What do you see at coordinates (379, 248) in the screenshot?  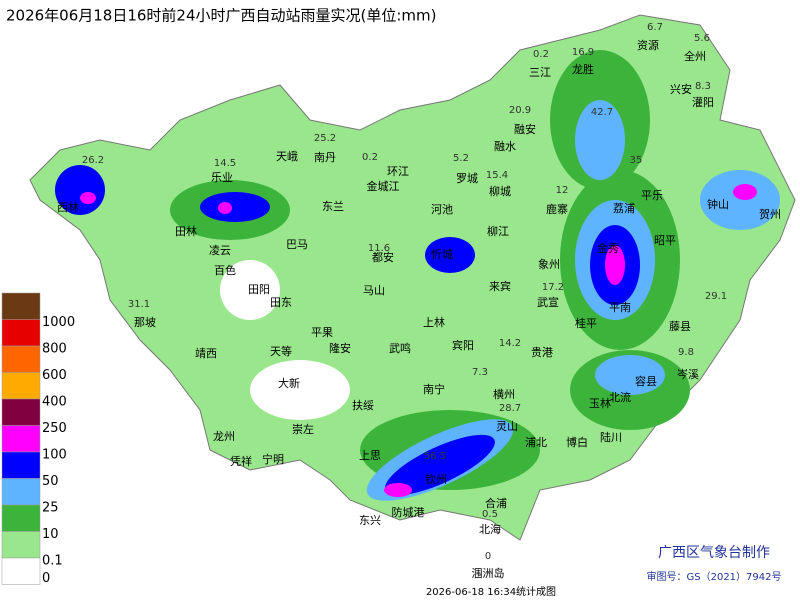 I see `rain-value: 11.6` at bounding box center [379, 248].